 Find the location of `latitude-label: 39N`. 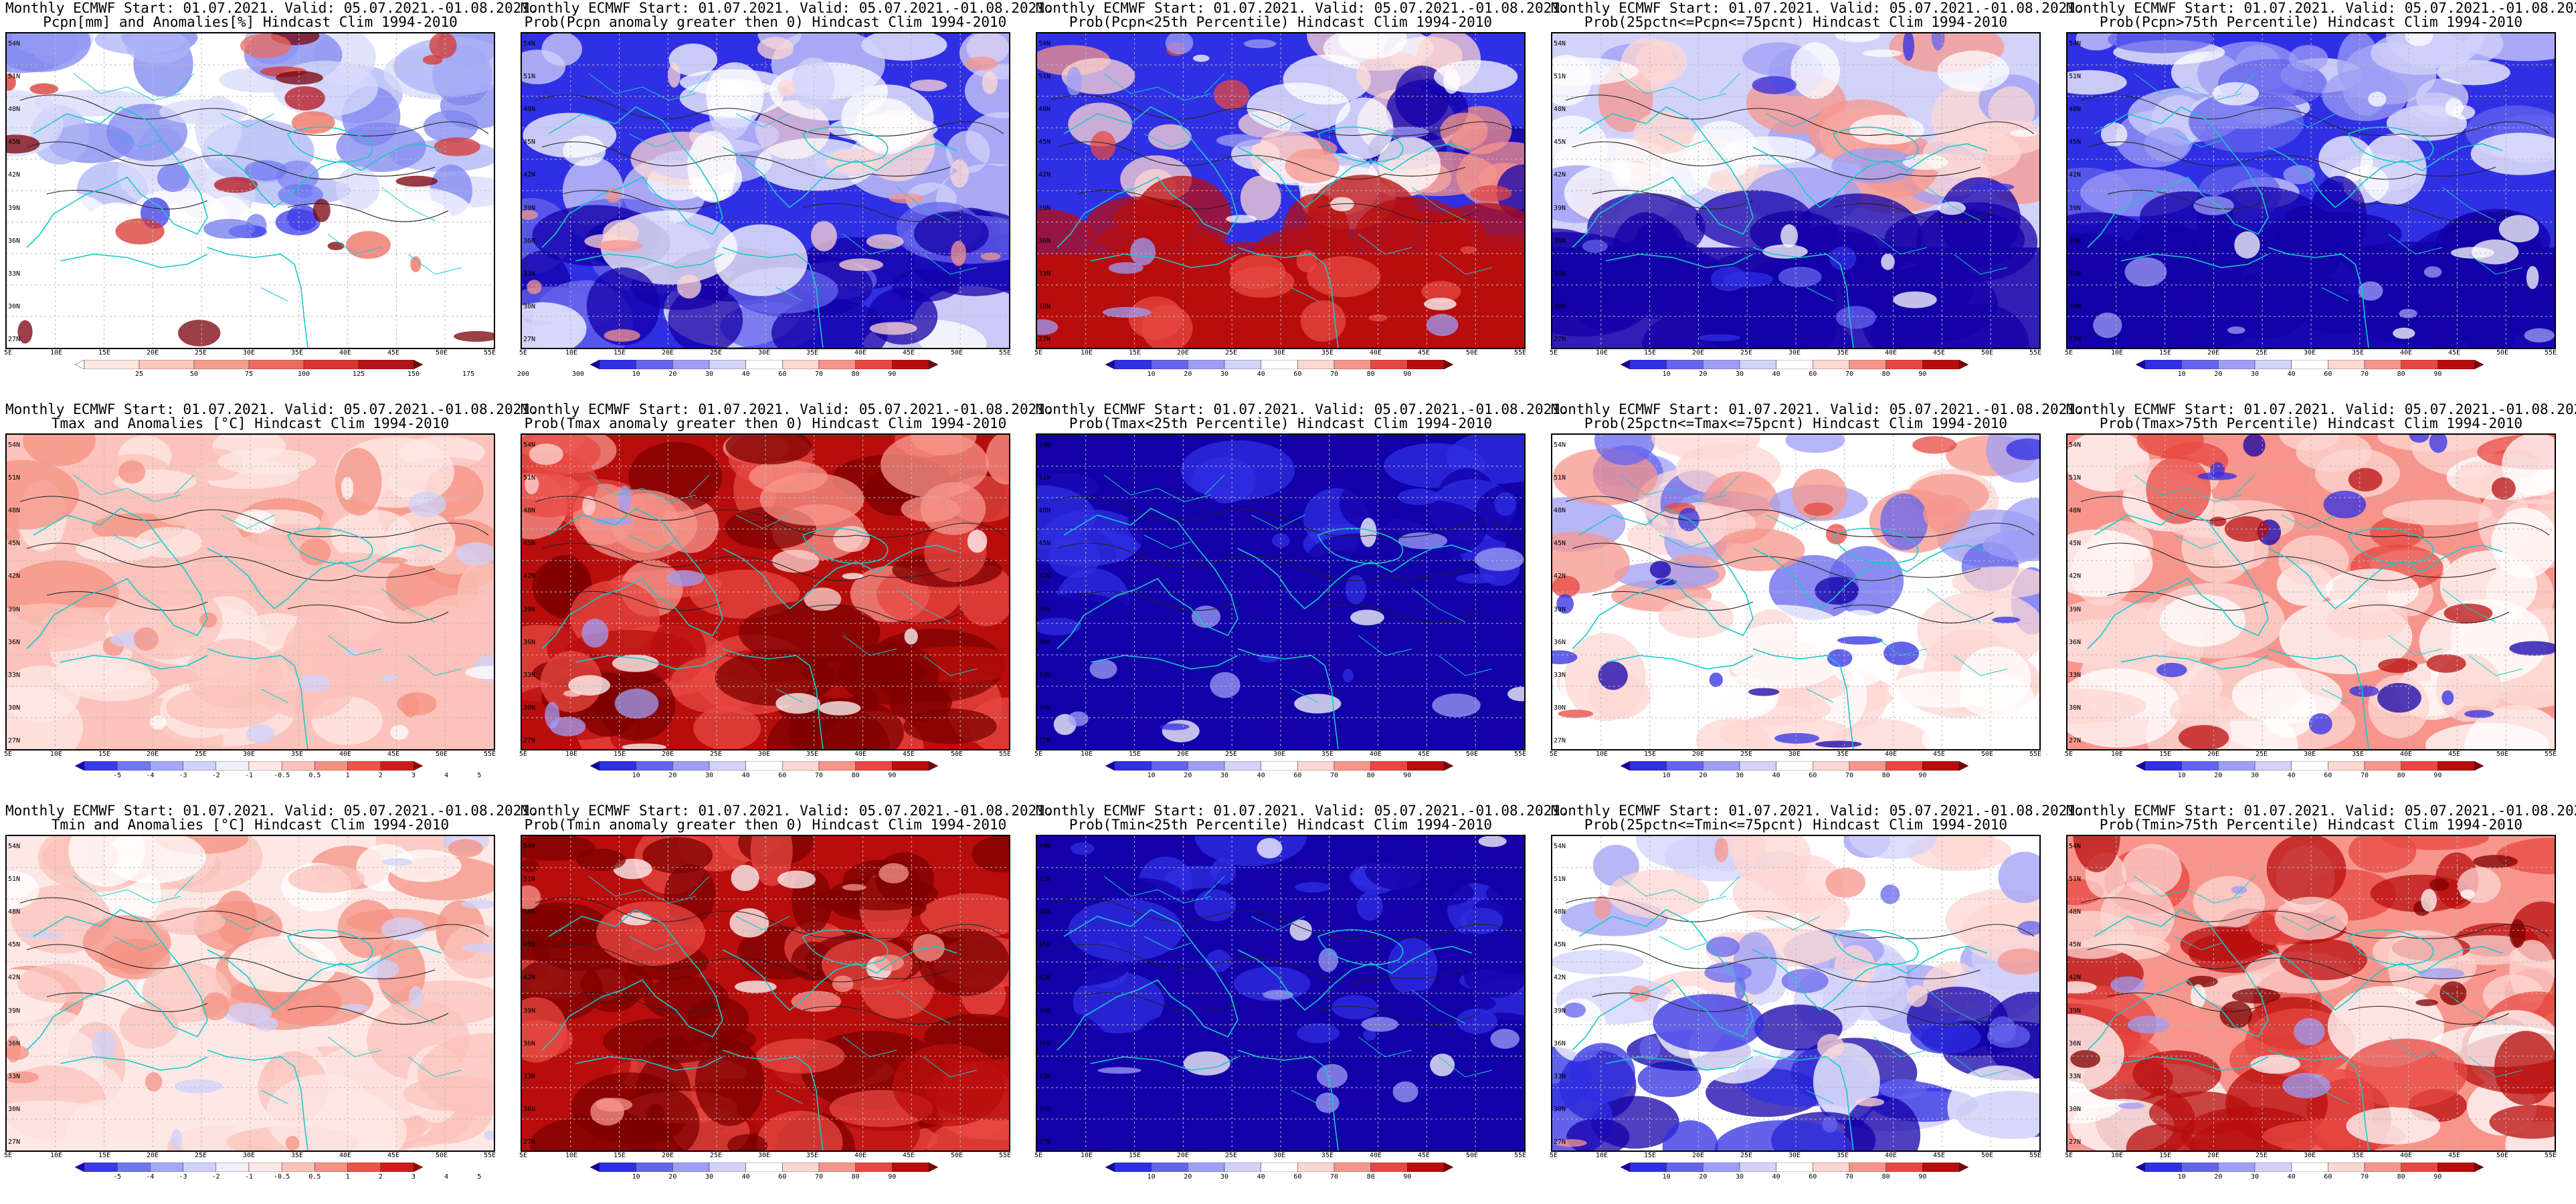

latitude-label: 39N is located at coordinates (1560, 1011).